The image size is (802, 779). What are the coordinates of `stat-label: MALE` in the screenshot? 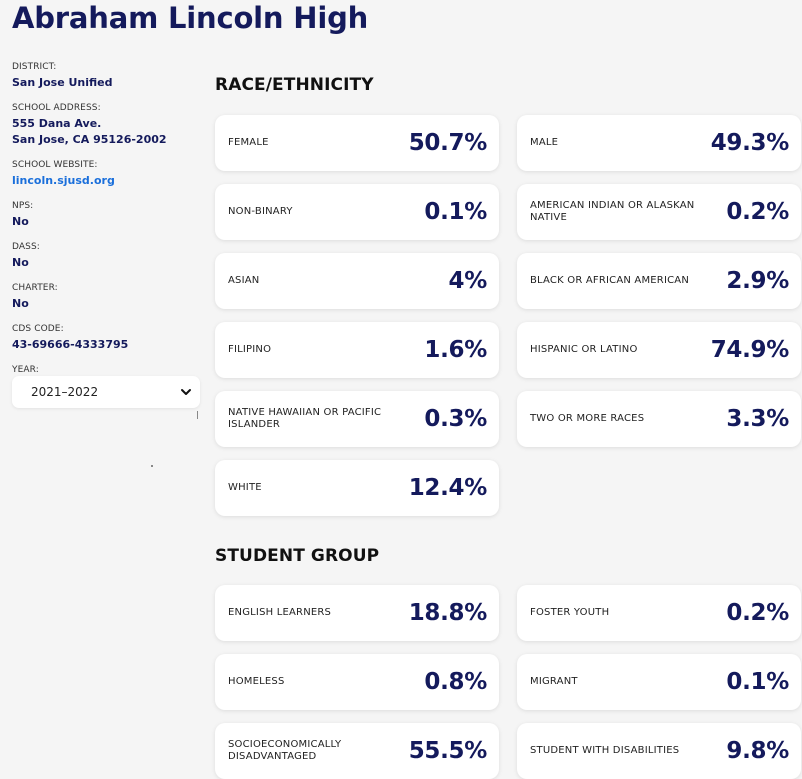 It's located at (544, 142).